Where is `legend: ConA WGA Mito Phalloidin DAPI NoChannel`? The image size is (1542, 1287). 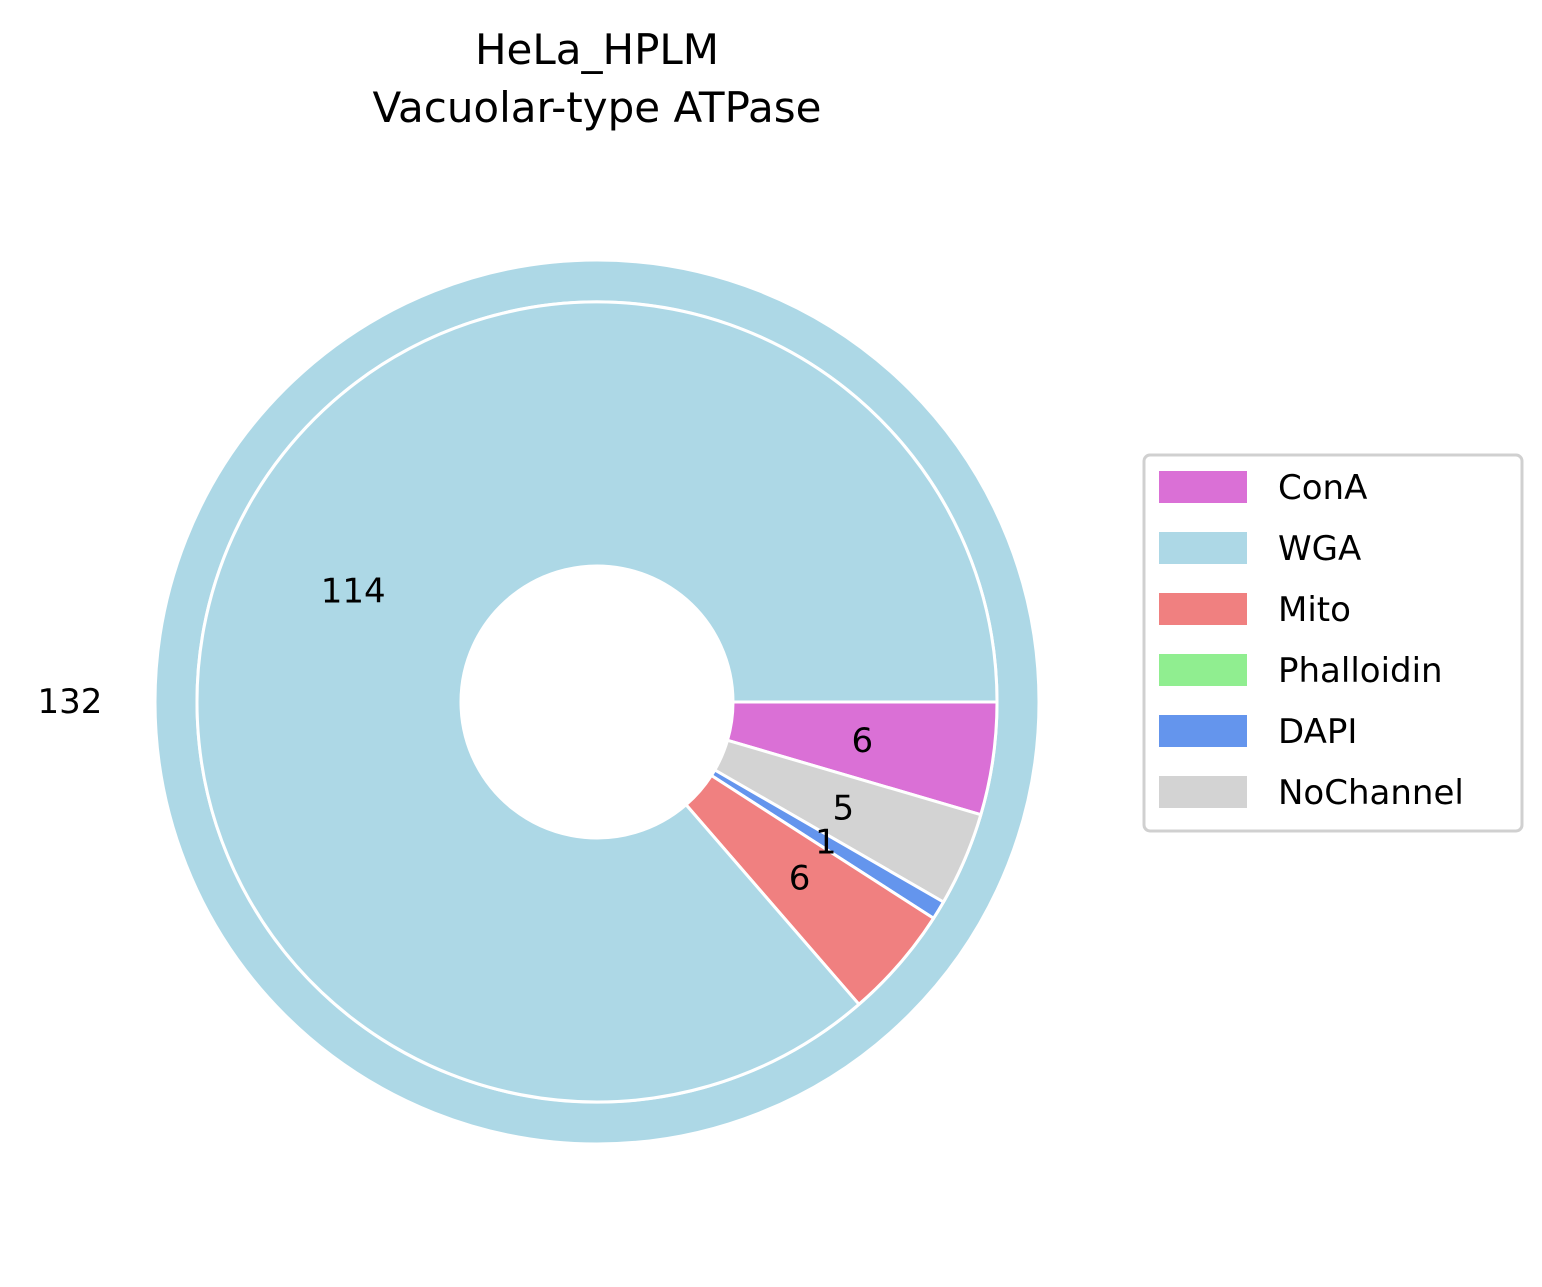
legend: ConA WGA Mito Phalloidin DAPI NoChannel is located at coordinates (1333, 643).